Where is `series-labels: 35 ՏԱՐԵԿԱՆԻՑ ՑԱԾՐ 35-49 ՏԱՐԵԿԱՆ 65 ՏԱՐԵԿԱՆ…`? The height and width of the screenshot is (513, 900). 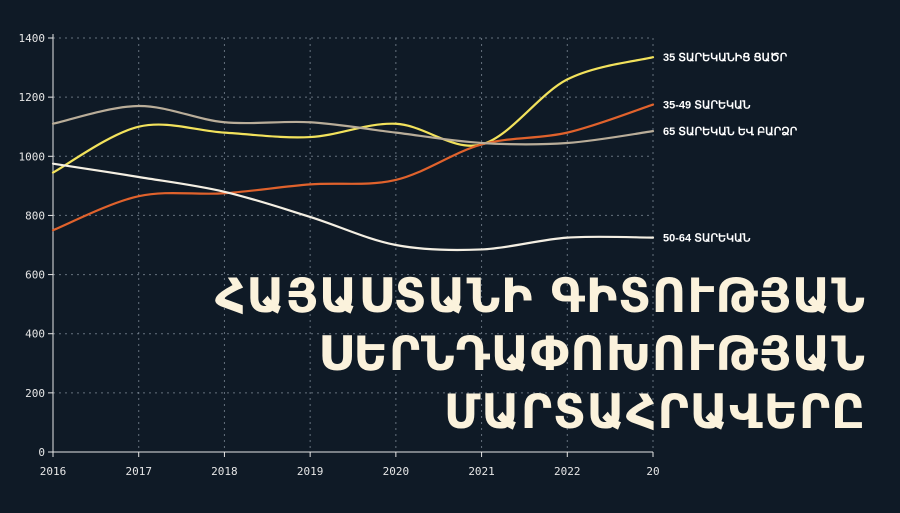
series-labels: 35 ՏԱՐԵԿԱՆԻՑ ՑԱԾՐ 35-49 ՏԱՐԵԿԱՆ 65 ՏԱՐԵԿԱՆ… is located at coordinates (730, 148).